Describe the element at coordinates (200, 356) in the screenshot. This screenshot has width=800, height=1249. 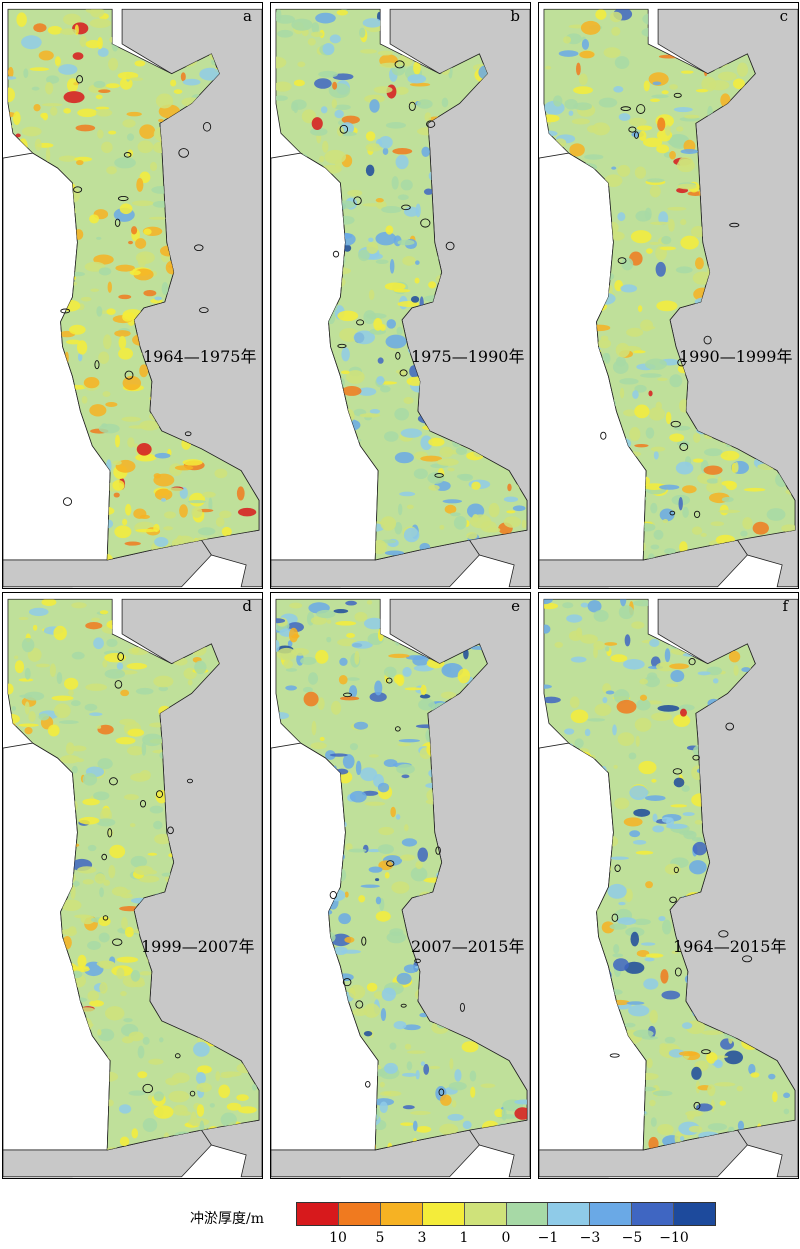
I see `period-label-a: 1964—1975年` at that location.